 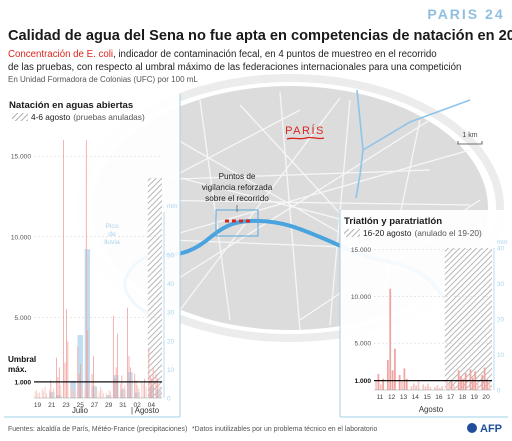 I want to click on x-tick-label: 25, so click(x=81, y=405).